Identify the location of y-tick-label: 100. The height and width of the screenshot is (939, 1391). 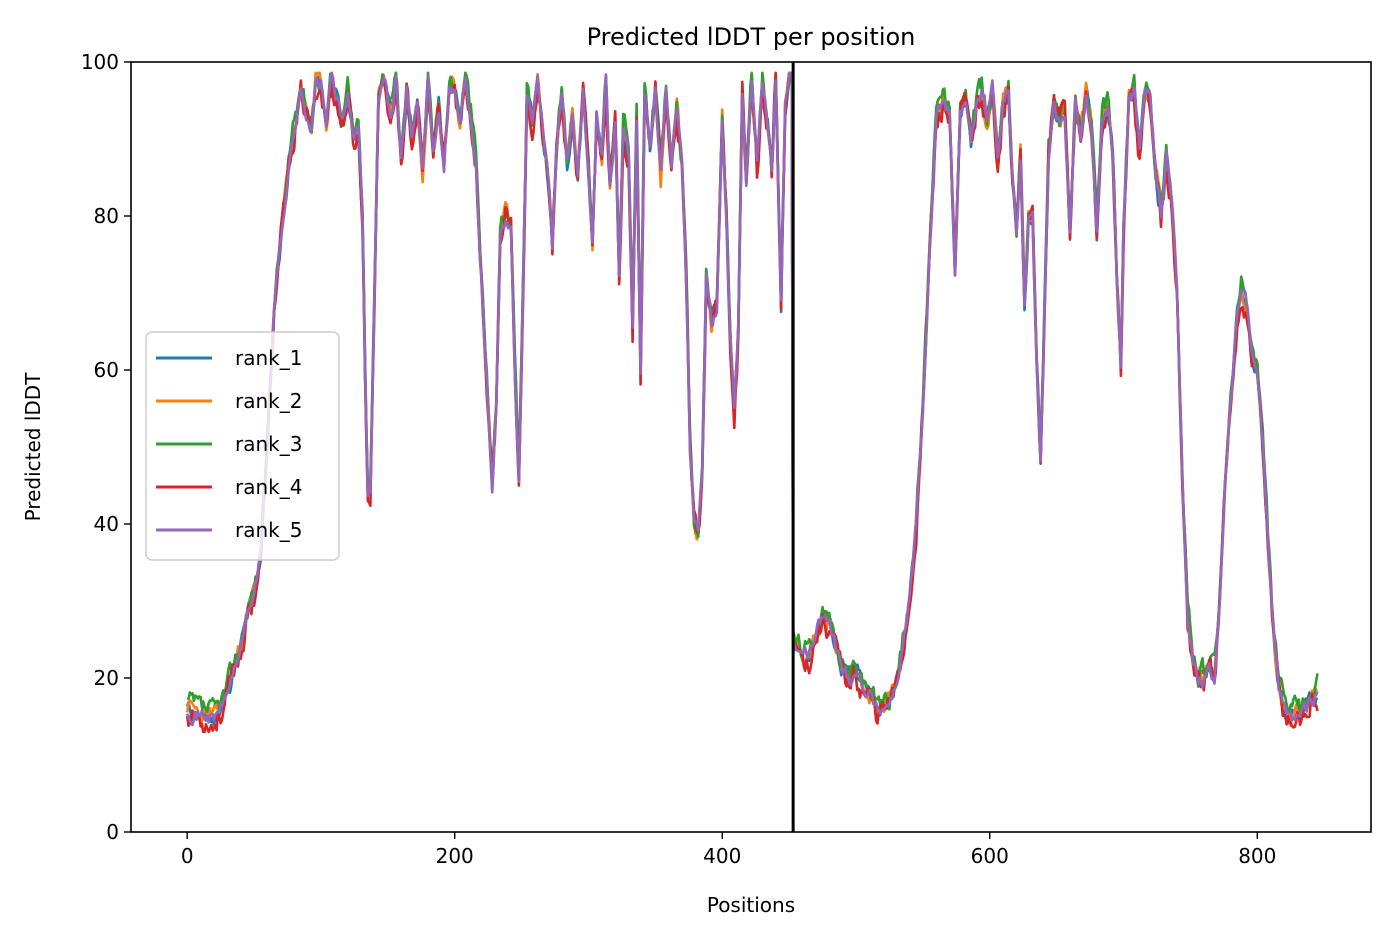
(100, 62).